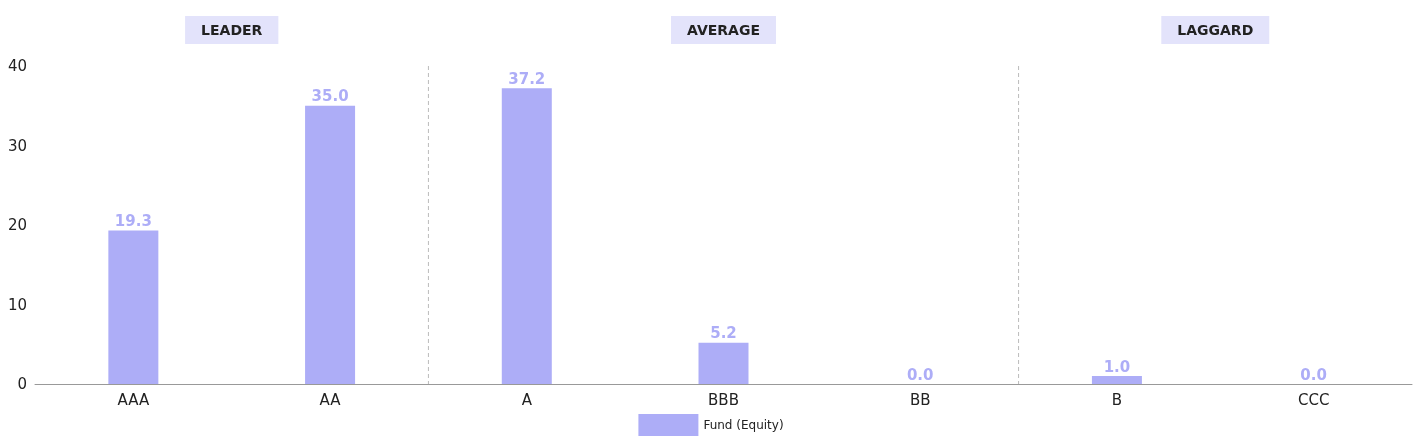 This screenshot has width=1422, height=441. What do you see at coordinates (17, 145) in the screenshot?
I see `y-tick-label: 30` at bounding box center [17, 145].